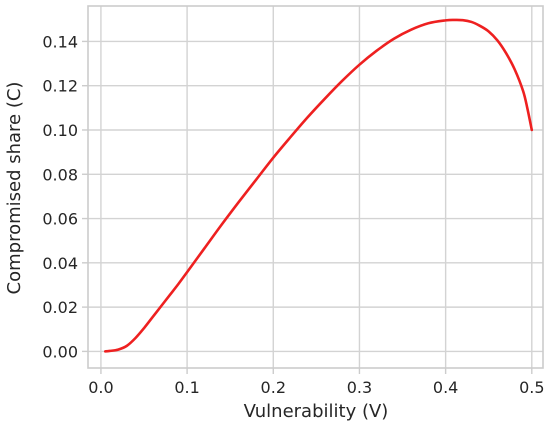 This screenshot has height=426, width=550. I want to click on y-tick-label: 0.14, so click(60, 41).